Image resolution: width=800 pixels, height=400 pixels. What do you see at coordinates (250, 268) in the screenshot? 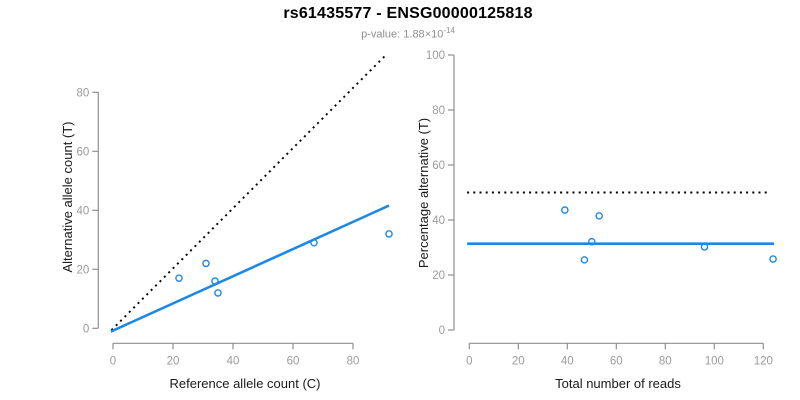
I see `fit-line` at bounding box center [250, 268].